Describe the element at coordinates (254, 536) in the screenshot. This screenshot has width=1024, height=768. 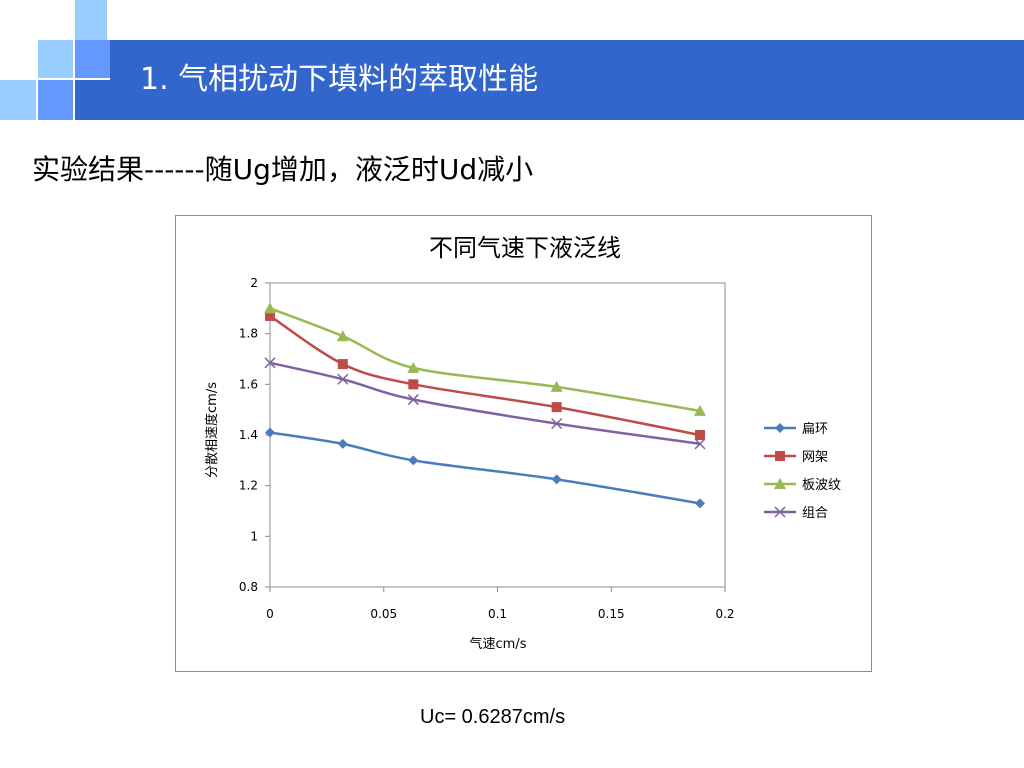
I see `y-tick-label: 1` at that location.